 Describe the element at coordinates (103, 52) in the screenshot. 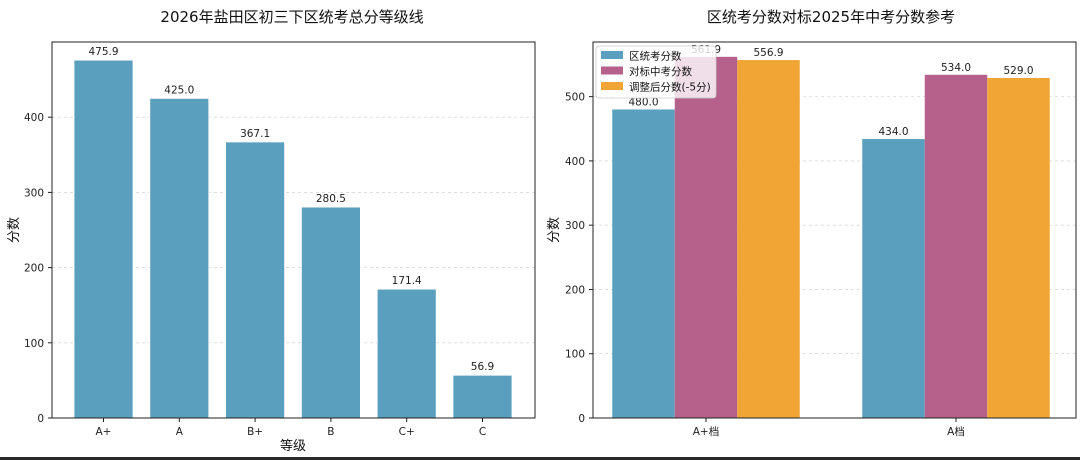

I see `bar-data-label: 475.9` at that location.